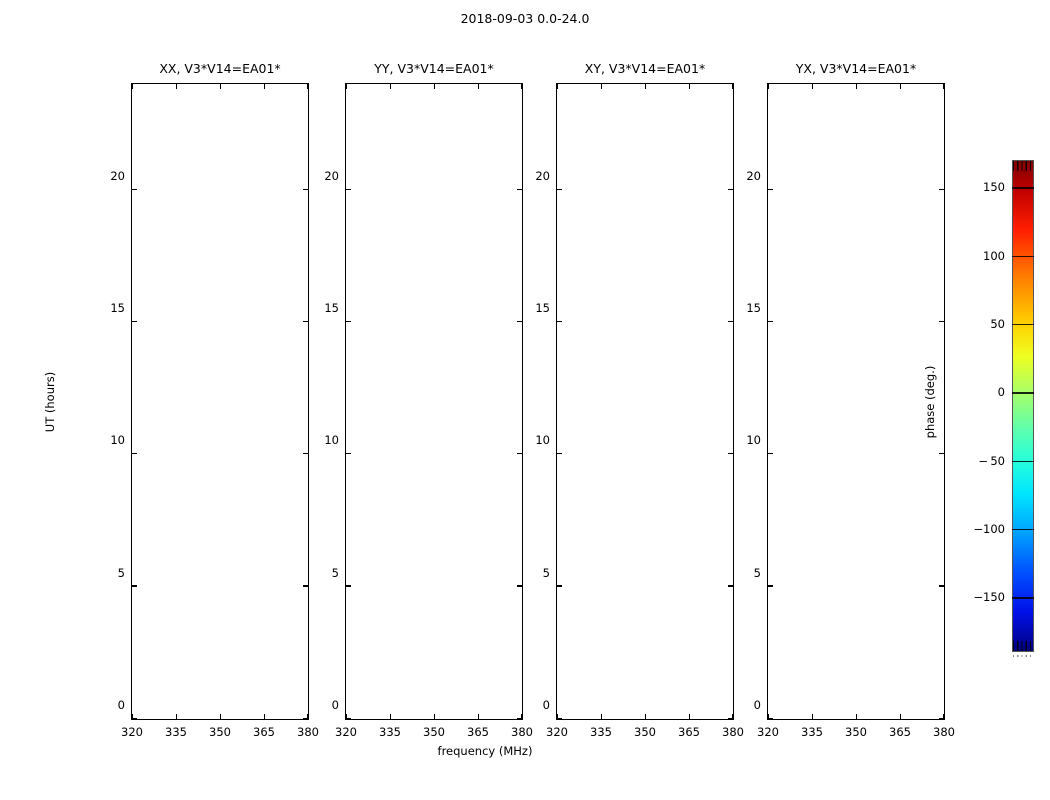 The image size is (1050, 800). Describe the element at coordinates (1023, 656) in the screenshot. I see `colorbar-under-dots` at that location.